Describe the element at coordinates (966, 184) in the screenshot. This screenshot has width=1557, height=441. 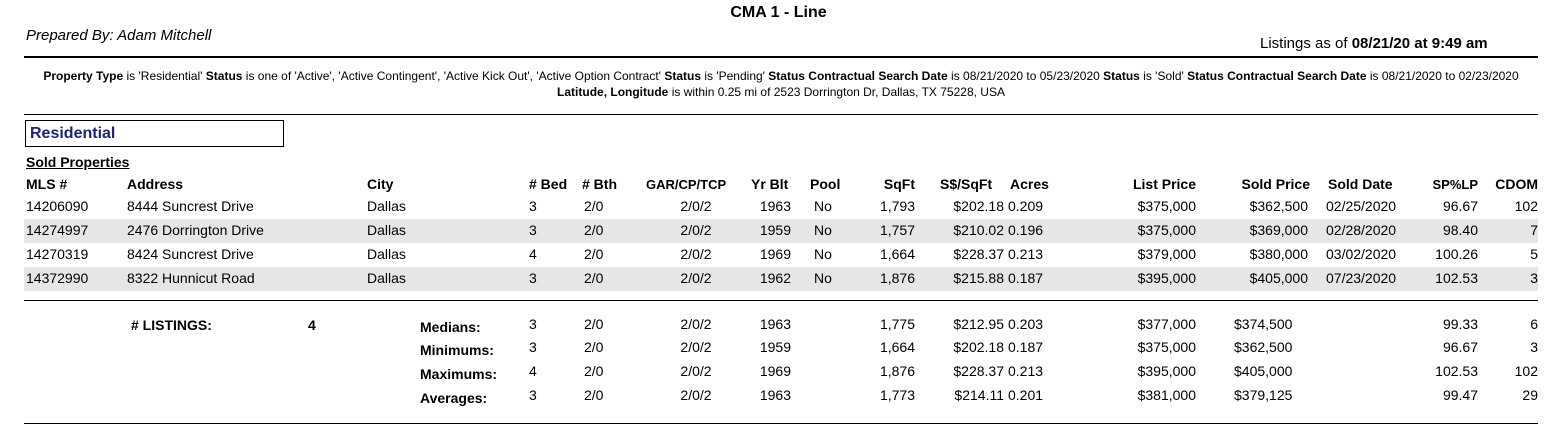
I see `col-header-sold-per-sqft: S$/SqFt` at that location.